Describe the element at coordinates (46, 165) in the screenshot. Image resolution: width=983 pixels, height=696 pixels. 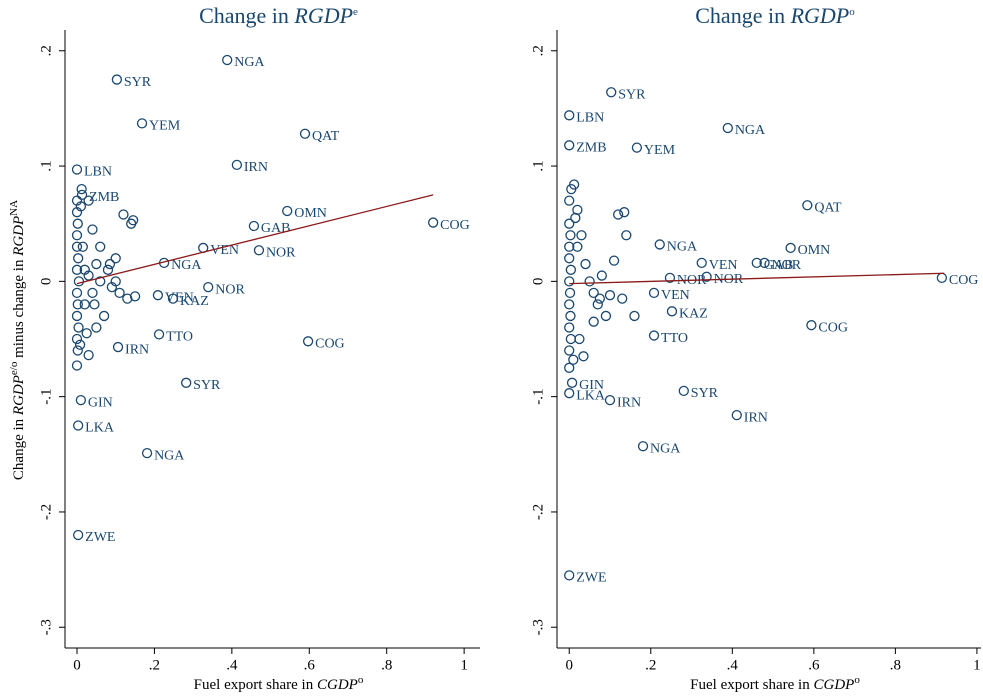
I see `y-tick-label: .1` at that location.